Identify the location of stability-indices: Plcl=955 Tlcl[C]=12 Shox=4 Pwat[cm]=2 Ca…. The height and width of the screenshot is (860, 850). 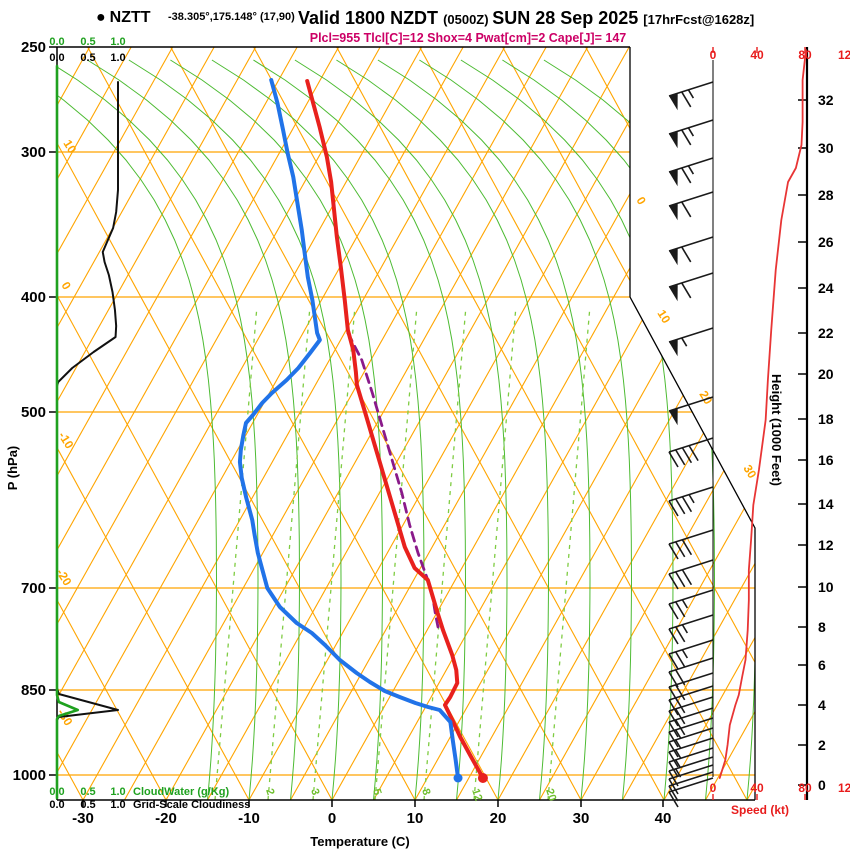
(468, 38).